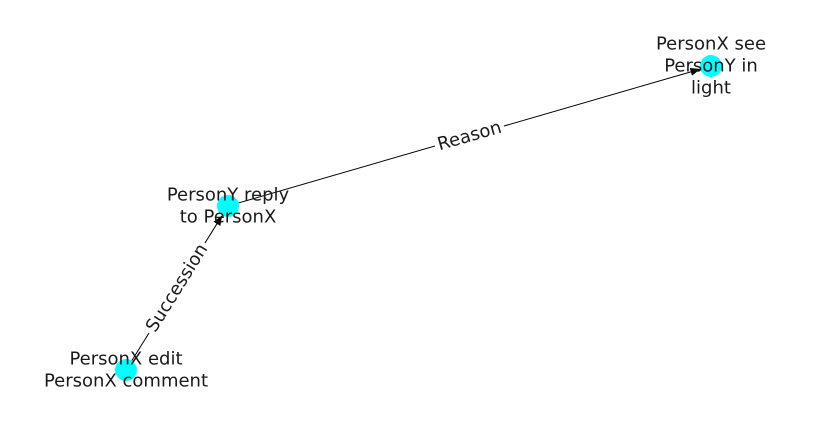 Image resolution: width=837 pixels, height=434 pixels. I want to click on node-label-line: PersonX edit, so click(125, 359).